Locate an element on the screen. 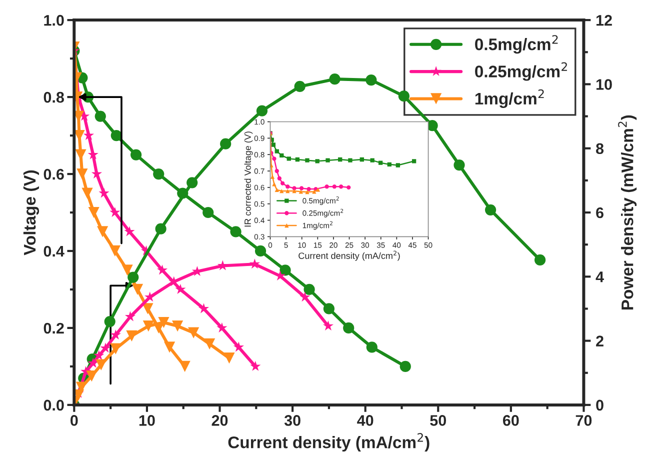 Image resolution: width=645 pixels, height=456 pixels. x-tick-label: 20 is located at coordinates (220, 420).